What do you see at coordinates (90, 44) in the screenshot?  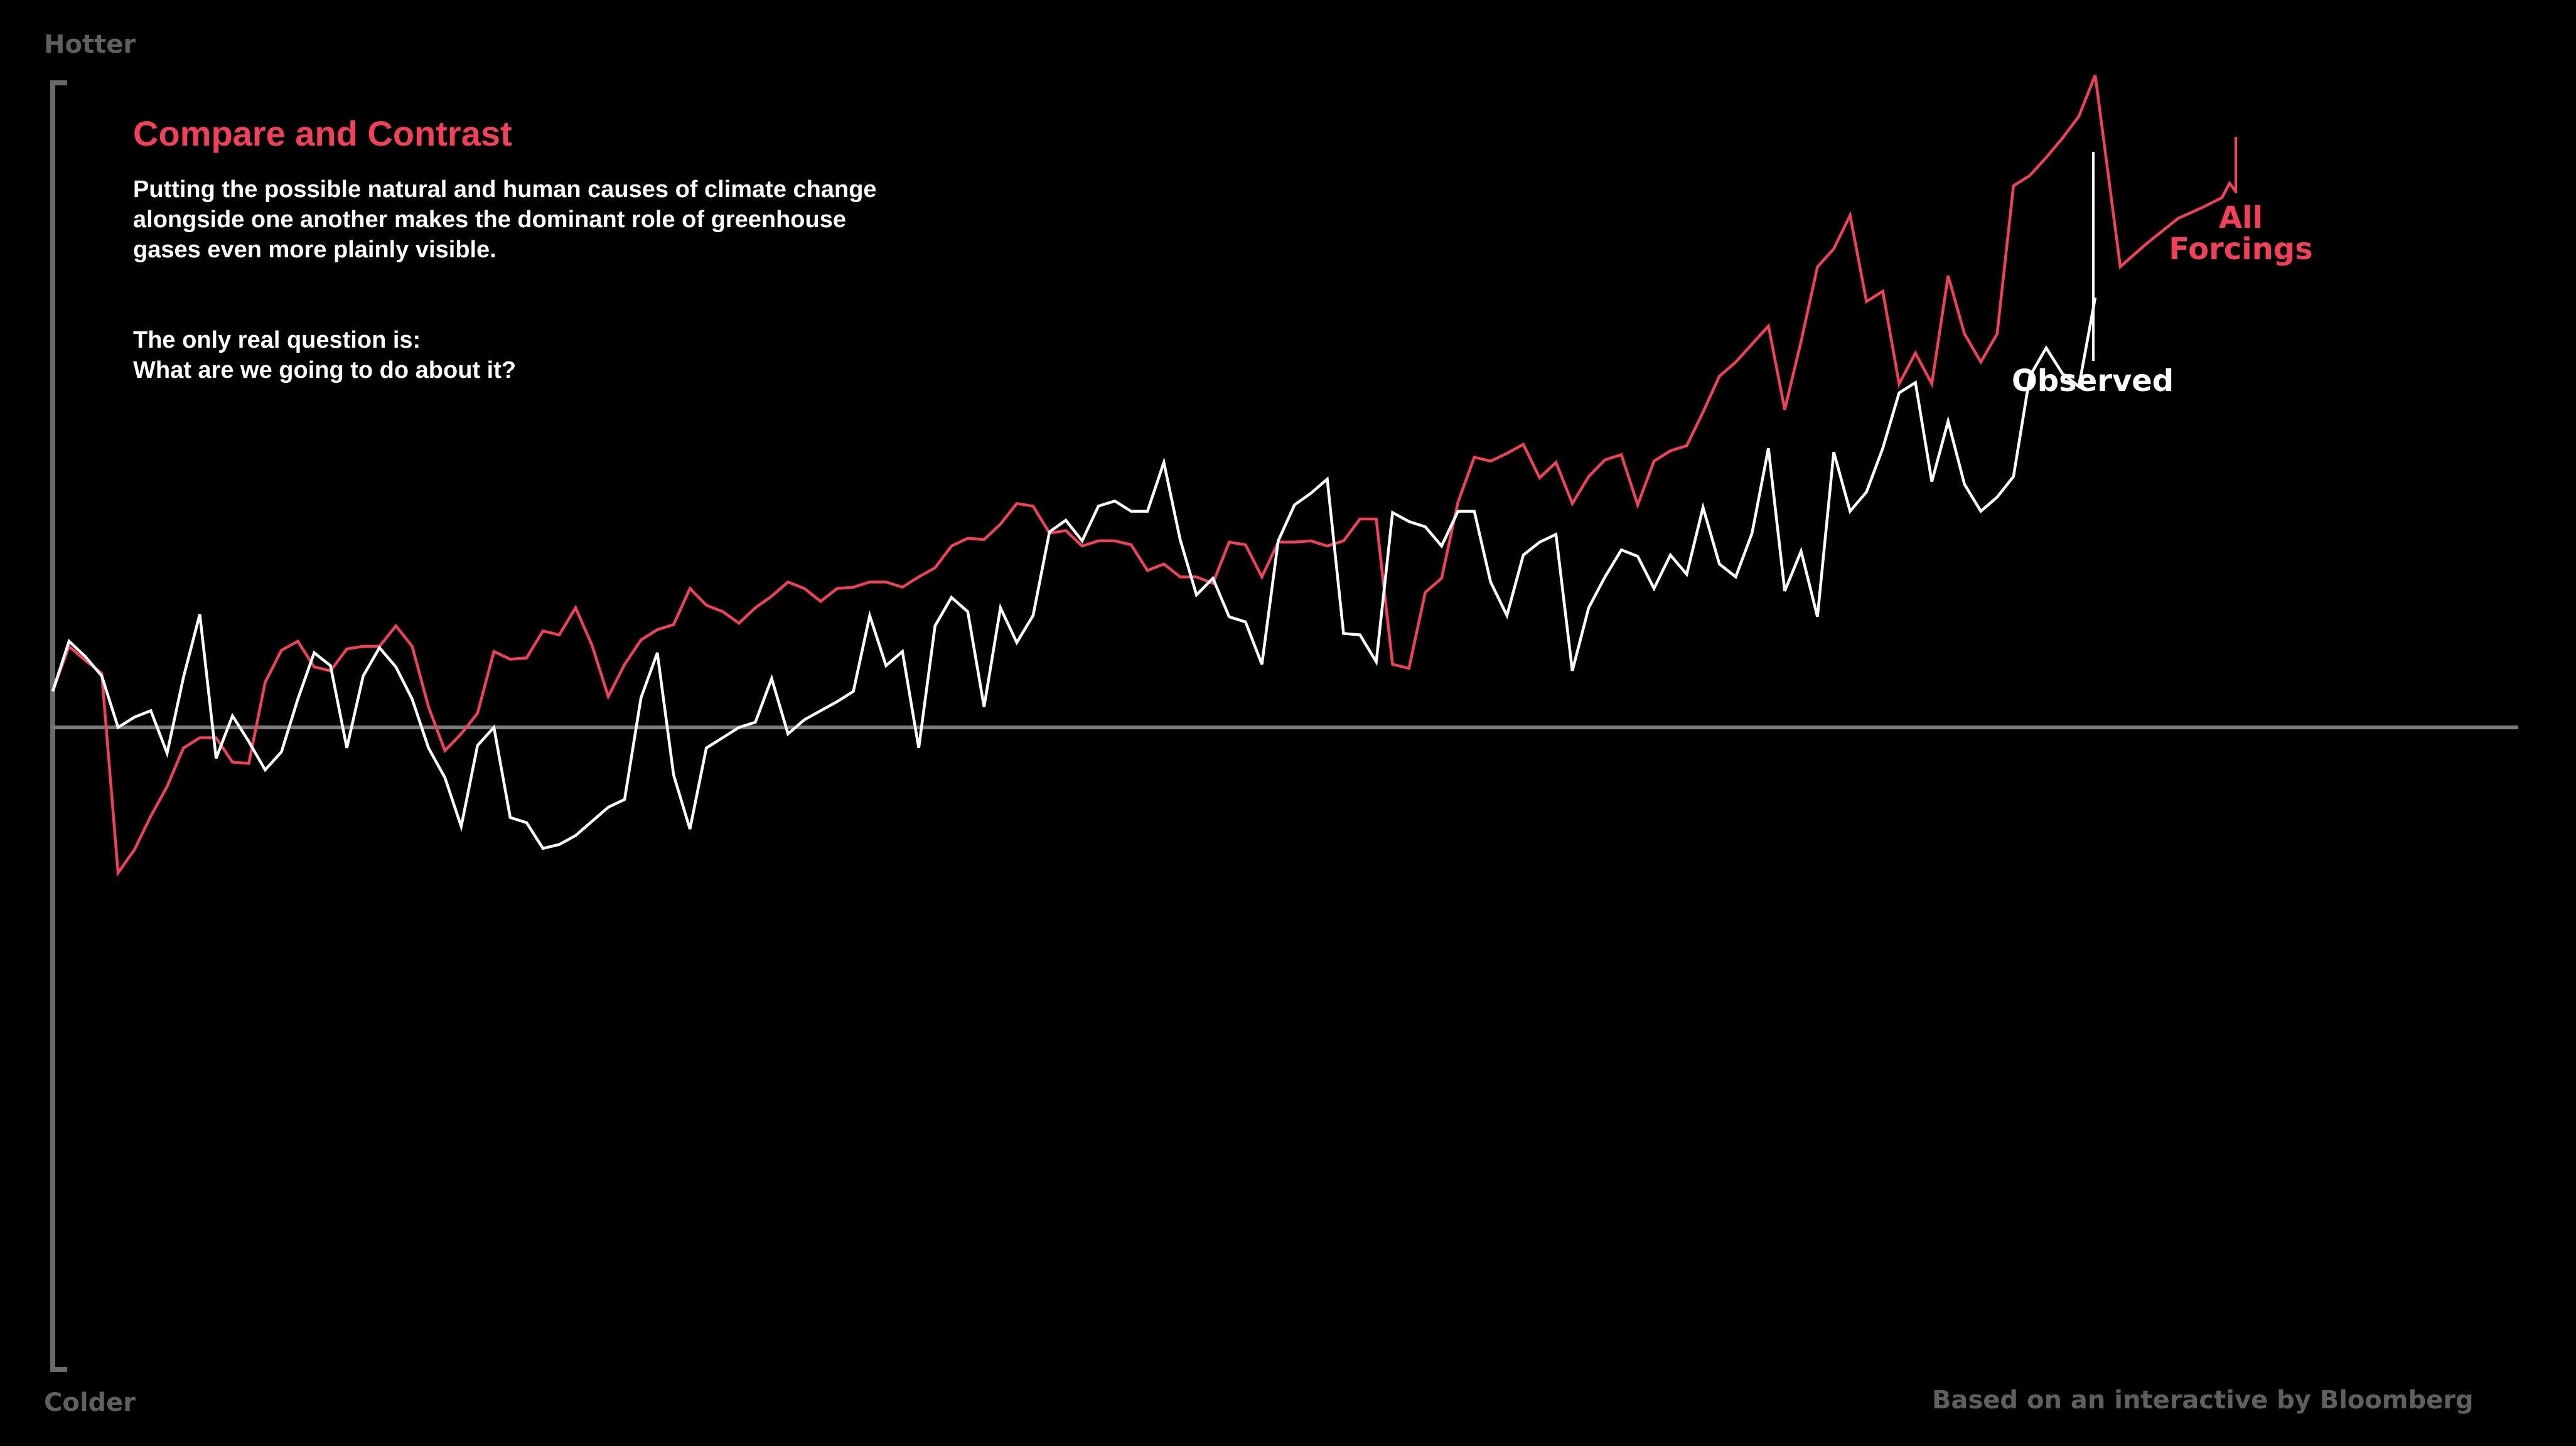 I see `hotter-label: Hotter` at bounding box center [90, 44].